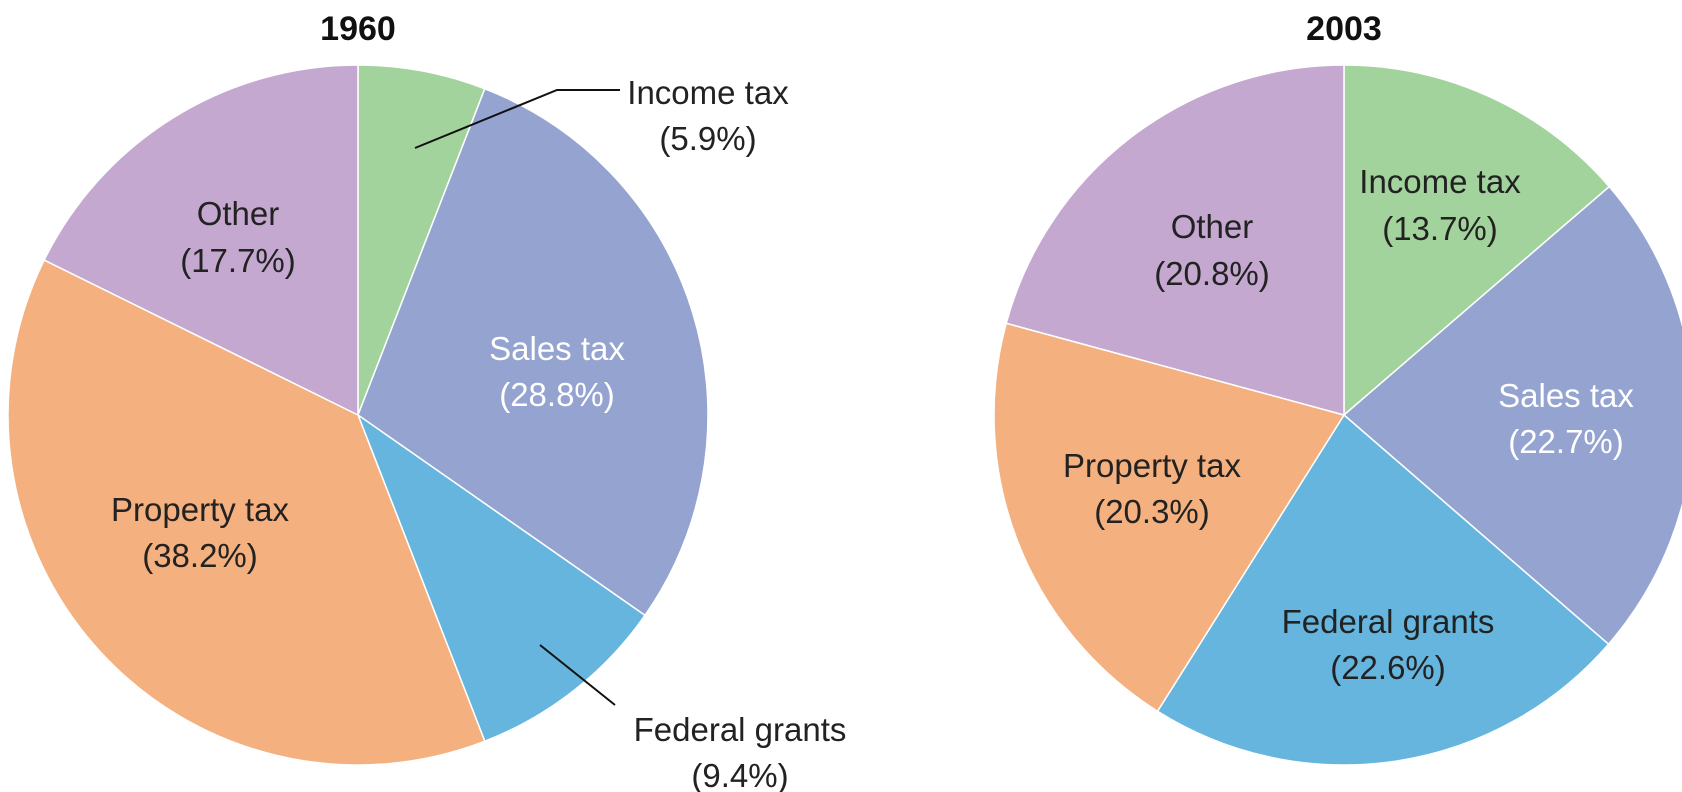 The width and height of the screenshot is (1682, 792). What do you see at coordinates (557, 394) in the screenshot?
I see `slice-value-sales-tax: (28.8%)` at bounding box center [557, 394].